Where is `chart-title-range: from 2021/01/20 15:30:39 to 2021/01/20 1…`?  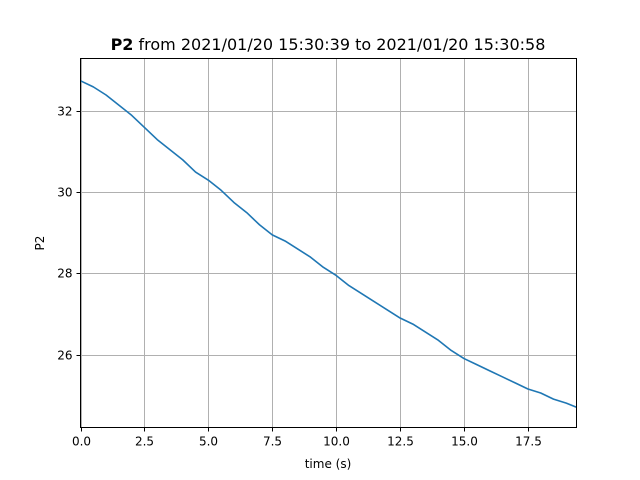
chart-title-range: from 2021/01/20 15:30:39 to 2021/01/20 1… is located at coordinates (339, 44).